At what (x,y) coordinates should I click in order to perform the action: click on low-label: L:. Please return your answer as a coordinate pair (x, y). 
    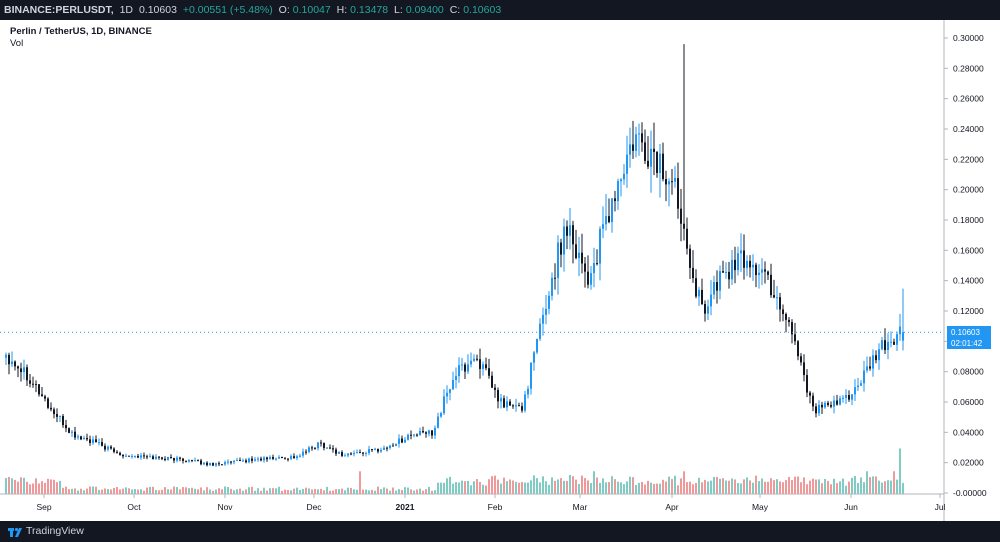
    Looking at the image, I should click on (398, 10).